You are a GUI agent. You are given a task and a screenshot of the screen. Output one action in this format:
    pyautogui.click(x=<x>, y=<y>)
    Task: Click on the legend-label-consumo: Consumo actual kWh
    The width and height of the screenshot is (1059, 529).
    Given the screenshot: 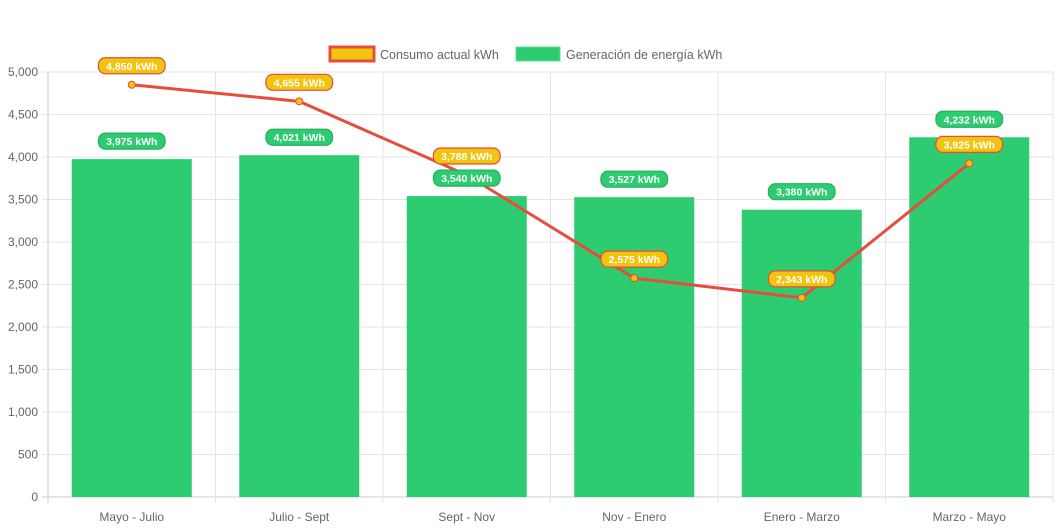 What is the action you would take?
    pyautogui.click(x=439, y=55)
    